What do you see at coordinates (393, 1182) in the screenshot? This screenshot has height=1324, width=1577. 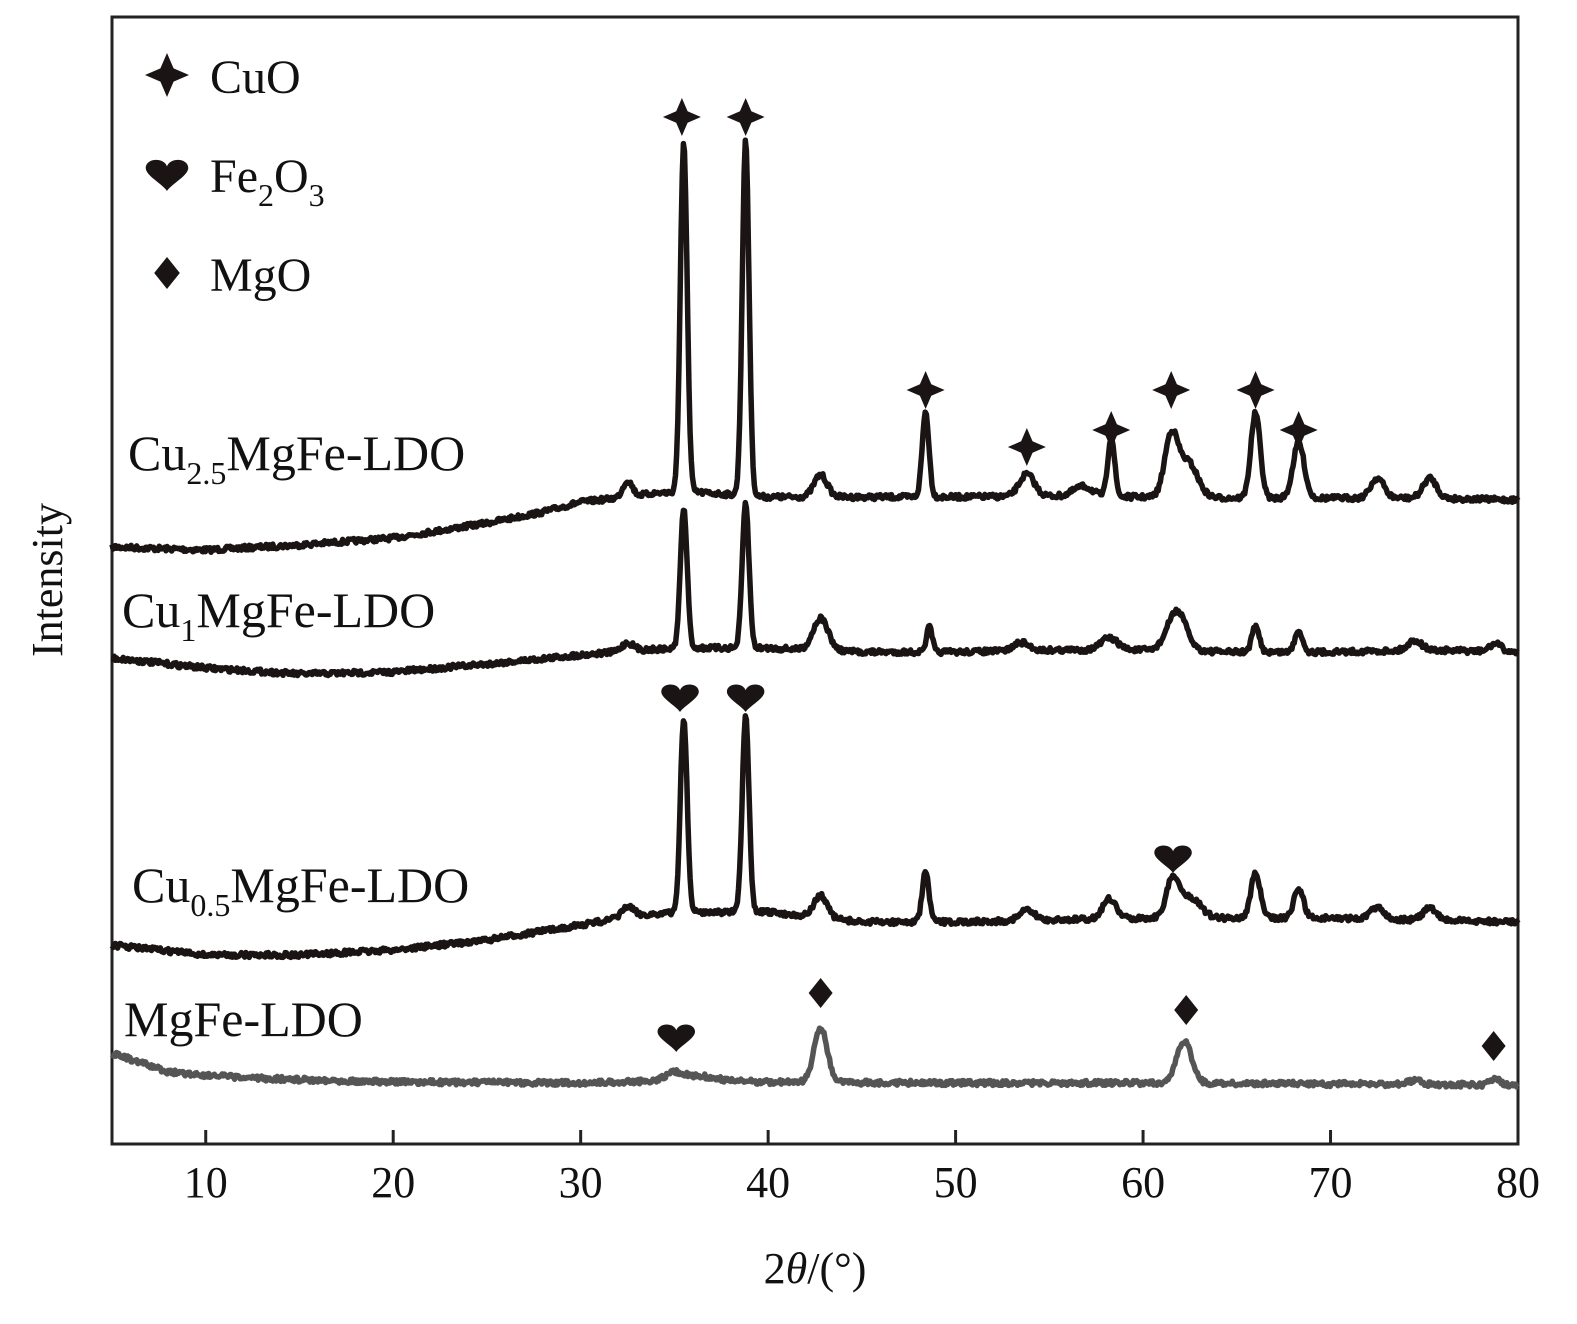 I see `x-tick-label: 20` at bounding box center [393, 1182].